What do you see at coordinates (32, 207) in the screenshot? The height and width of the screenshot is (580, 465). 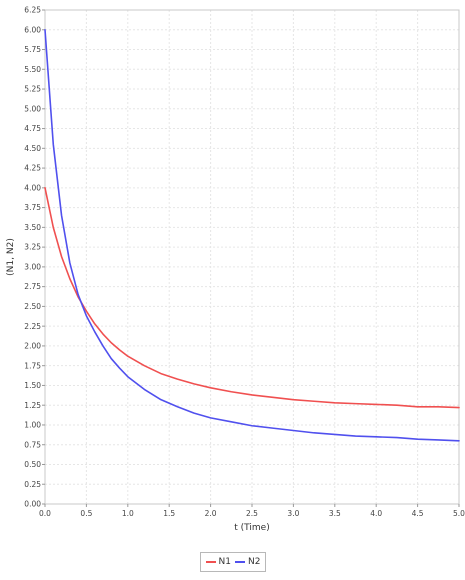 I see `y-tick-label: 3.75` at bounding box center [32, 207].